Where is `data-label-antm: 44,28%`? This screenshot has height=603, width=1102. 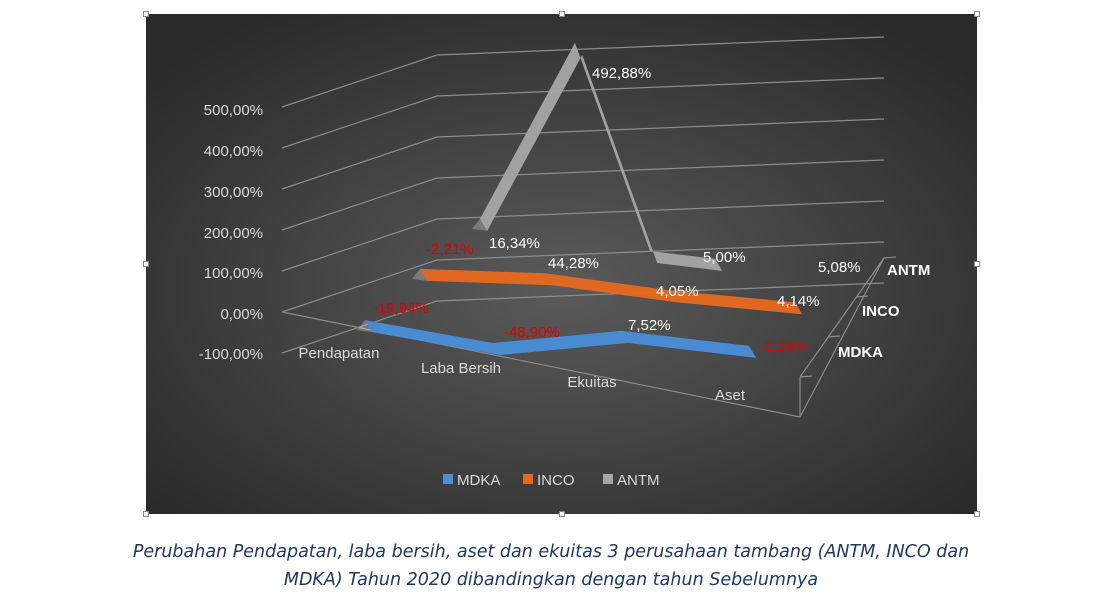 data-label-antm: 44,28% is located at coordinates (573, 263).